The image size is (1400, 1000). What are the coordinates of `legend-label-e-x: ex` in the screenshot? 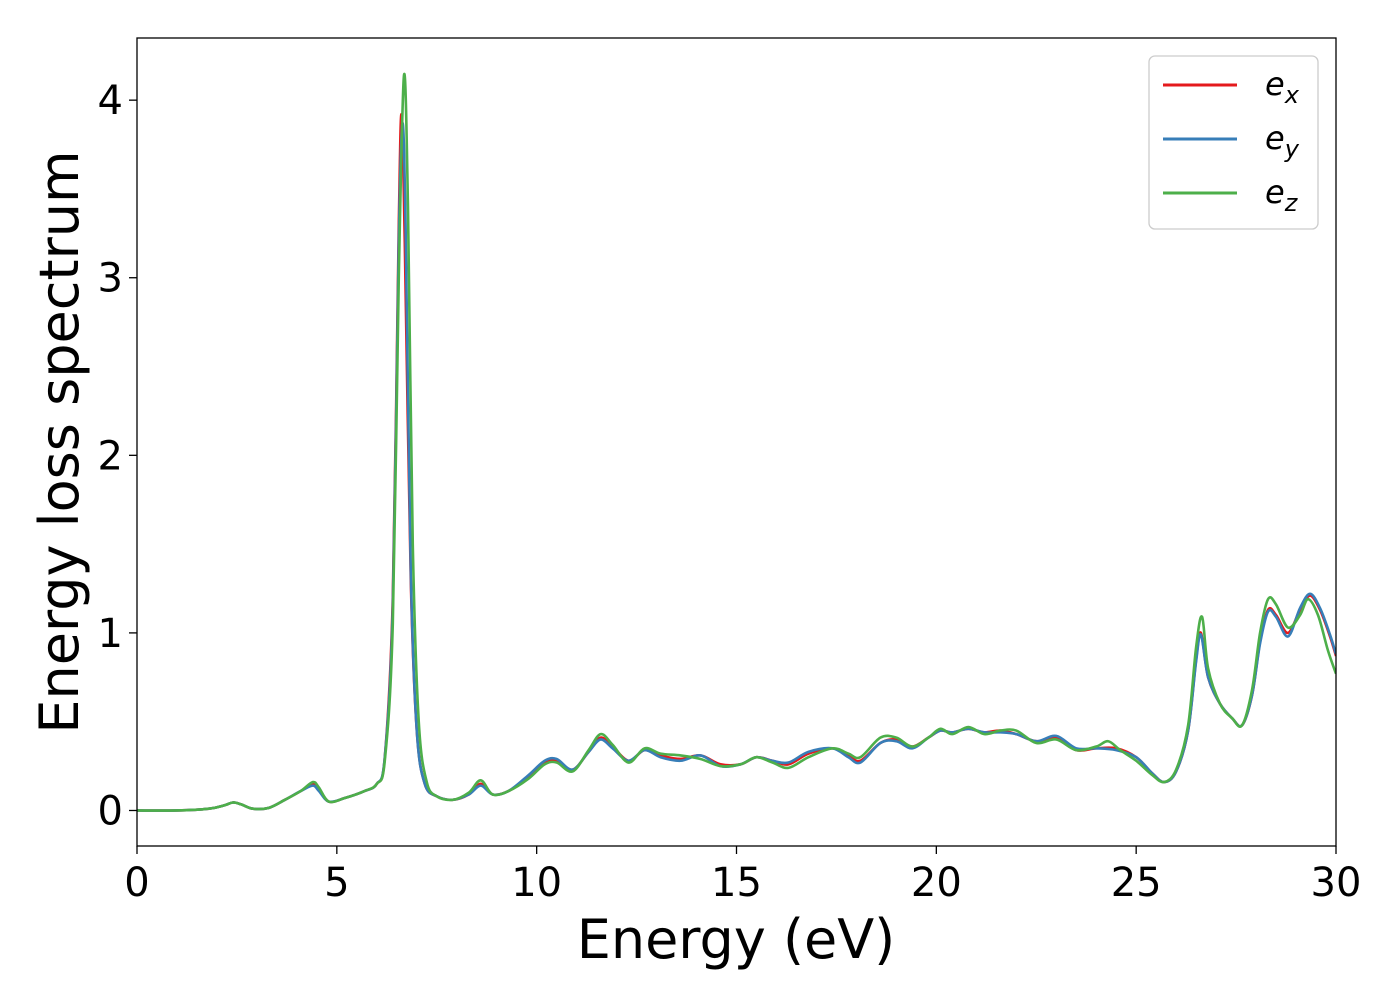 It's located at (1282, 87).